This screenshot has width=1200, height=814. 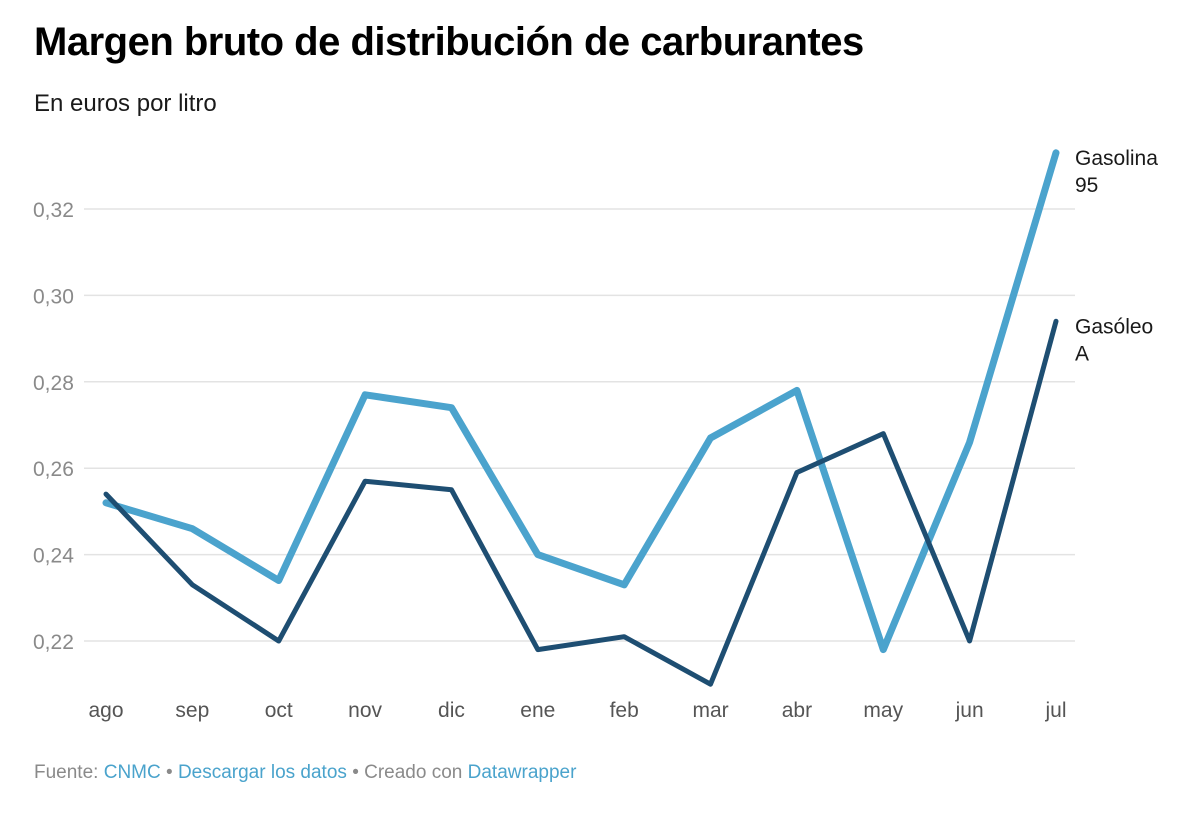 What do you see at coordinates (1116, 172) in the screenshot?
I see `series-label-gasolina-95: Gasolina 95` at bounding box center [1116, 172].